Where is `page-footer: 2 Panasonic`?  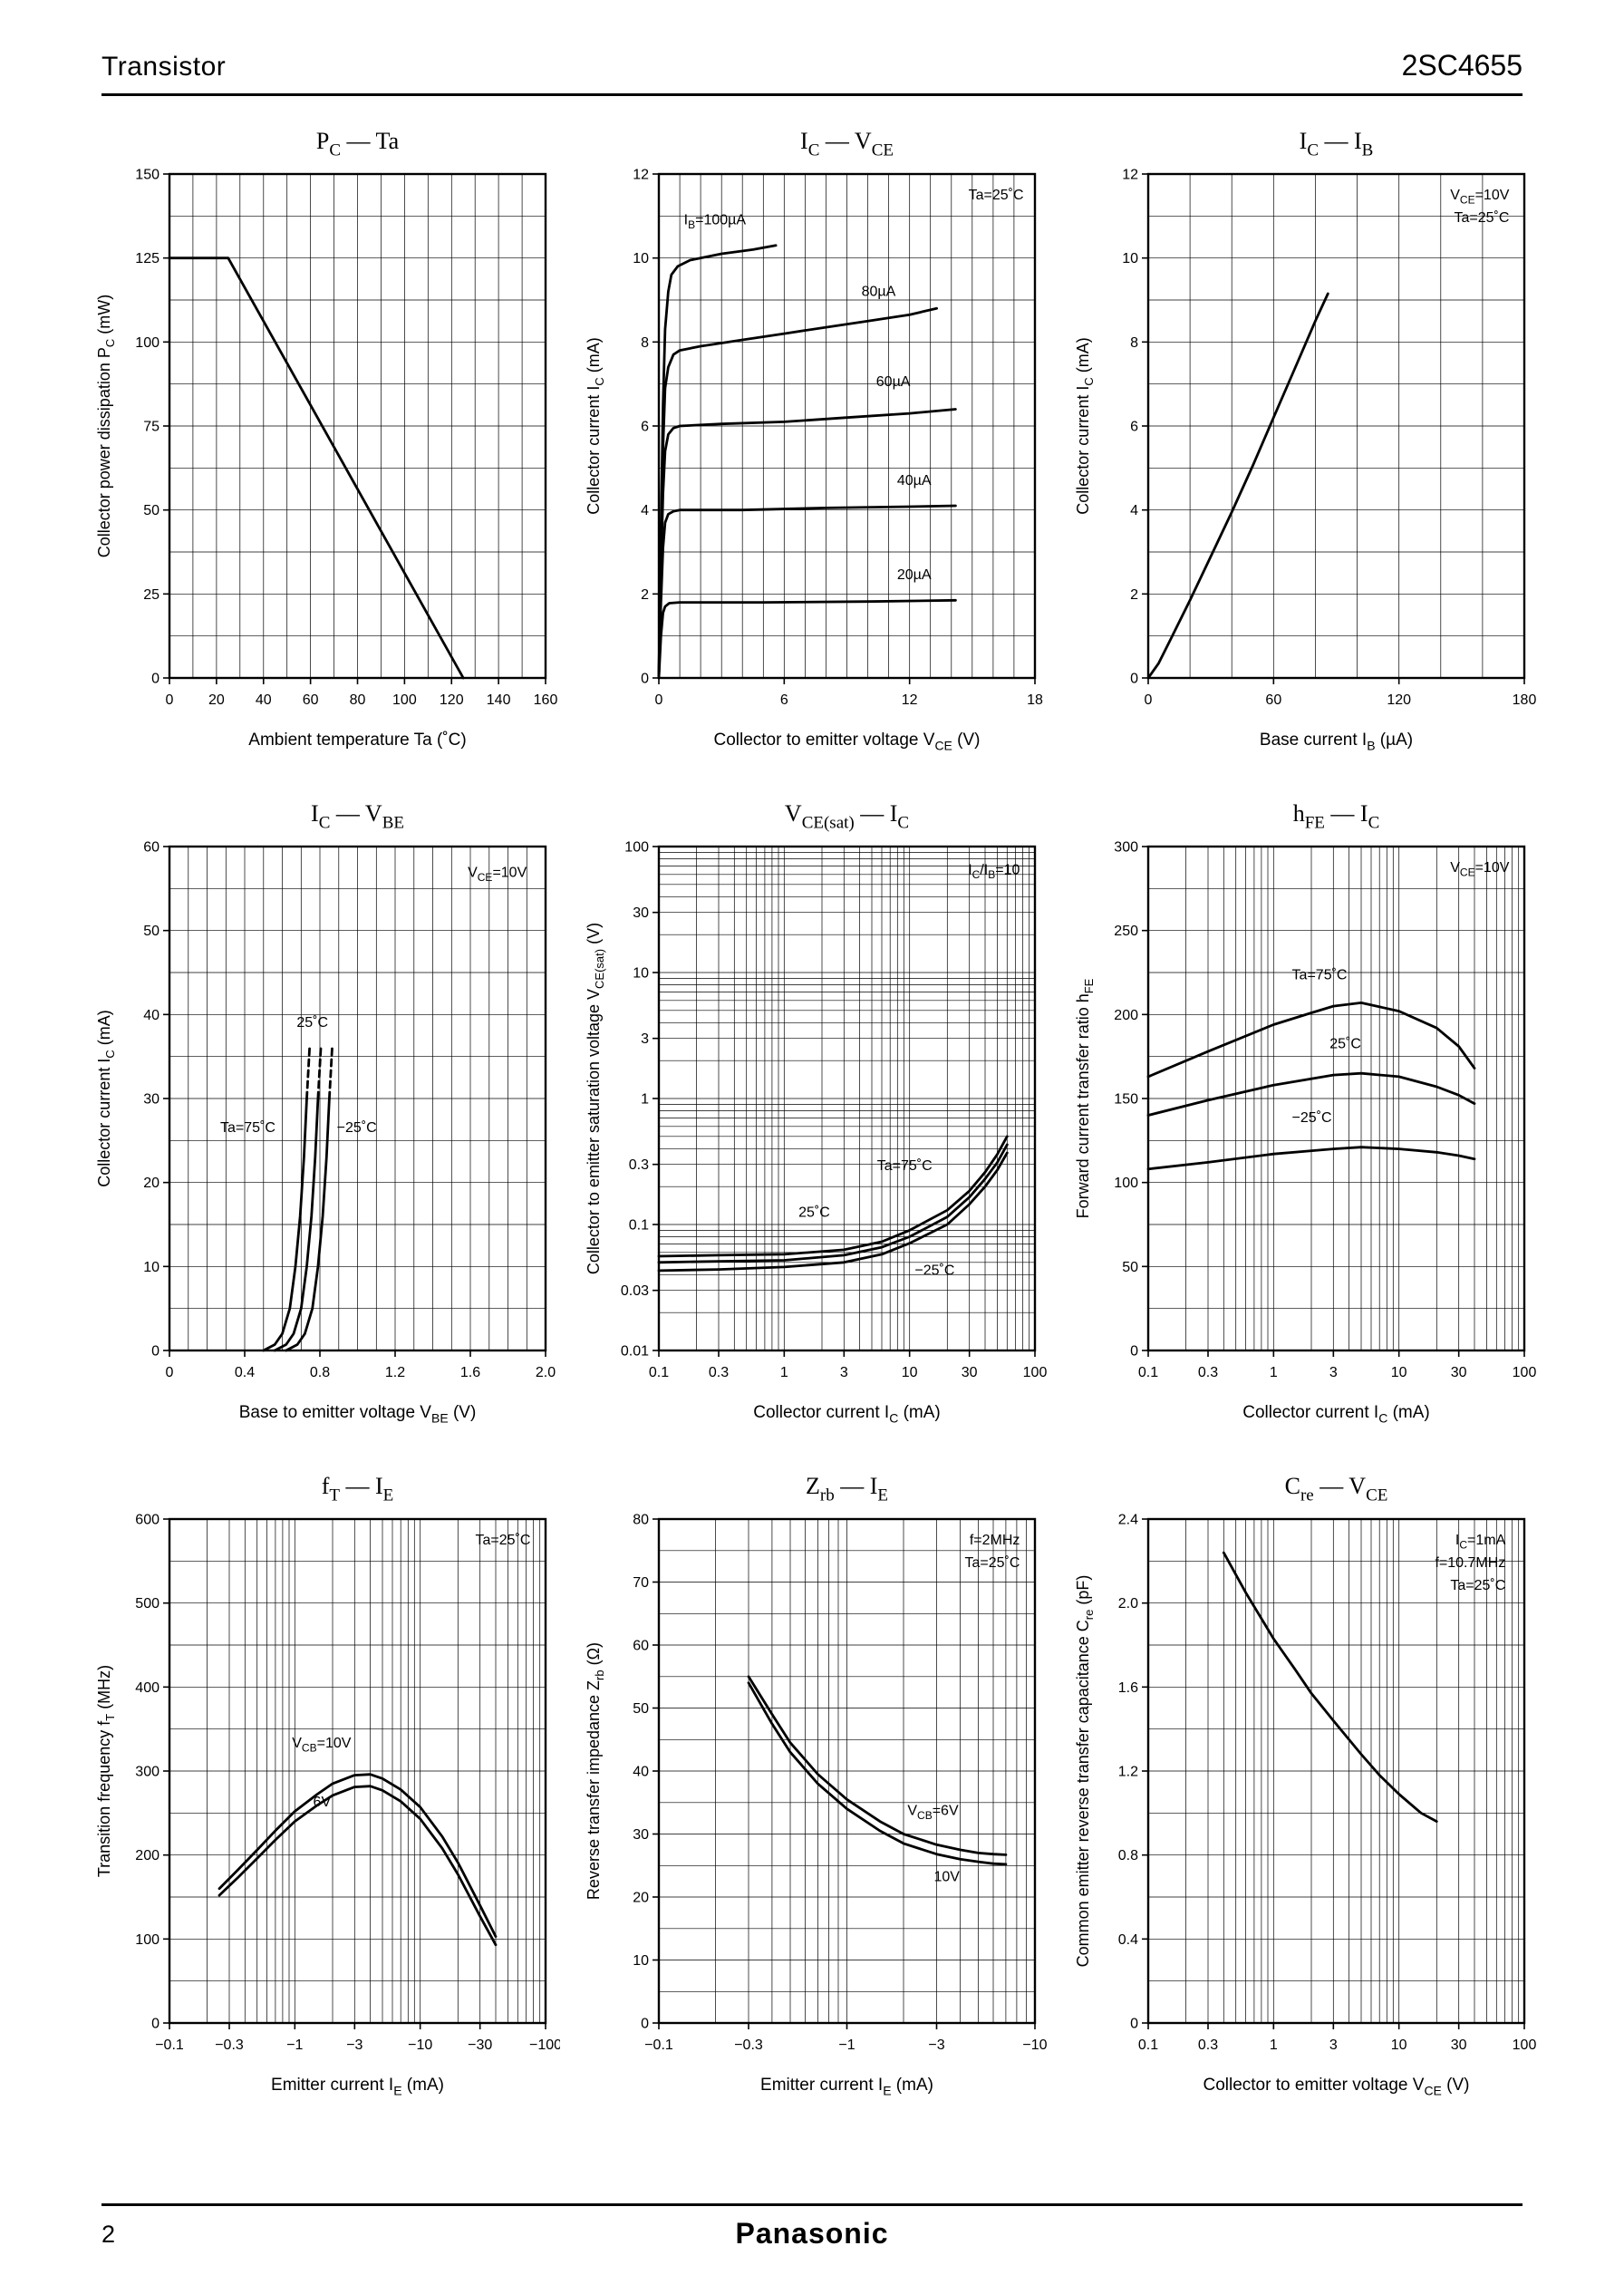
page-footer: 2 Panasonic is located at coordinates (812, 2229).